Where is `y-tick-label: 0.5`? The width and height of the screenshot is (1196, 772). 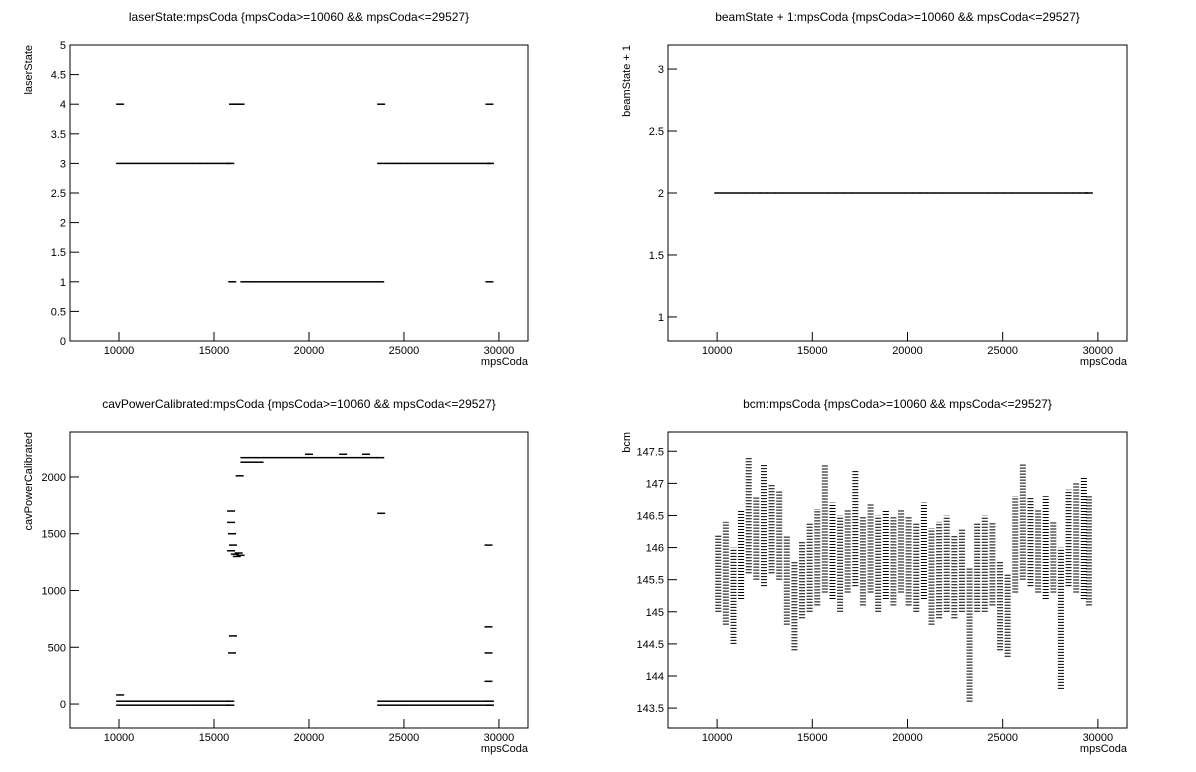
y-tick-label: 0.5 is located at coordinates (58, 312).